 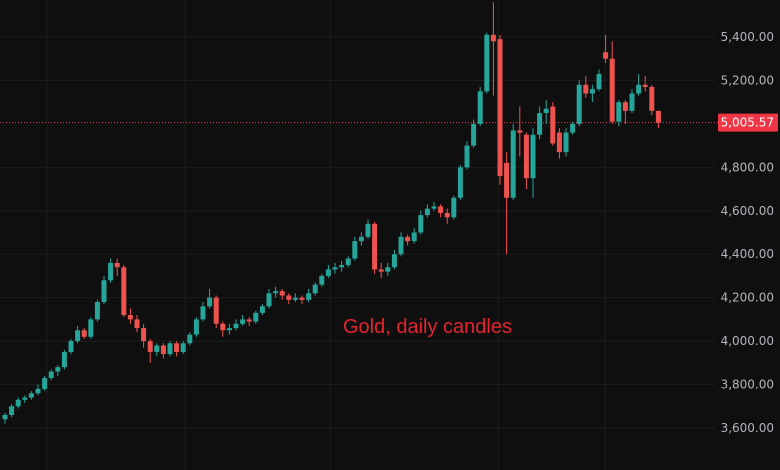 What do you see at coordinates (747, 341) in the screenshot?
I see `y-tick-label: 4,000.00` at bounding box center [747, 341].